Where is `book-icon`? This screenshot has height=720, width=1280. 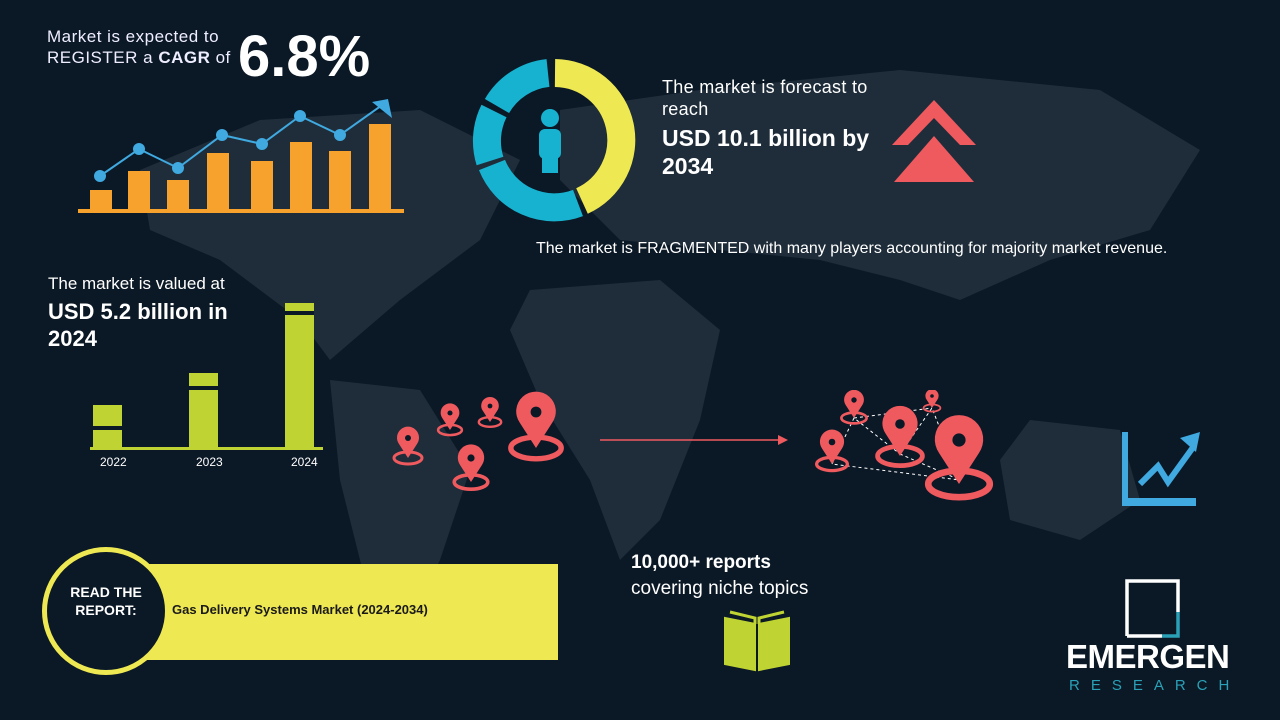
book-icon is located at coordinates (757, 641).